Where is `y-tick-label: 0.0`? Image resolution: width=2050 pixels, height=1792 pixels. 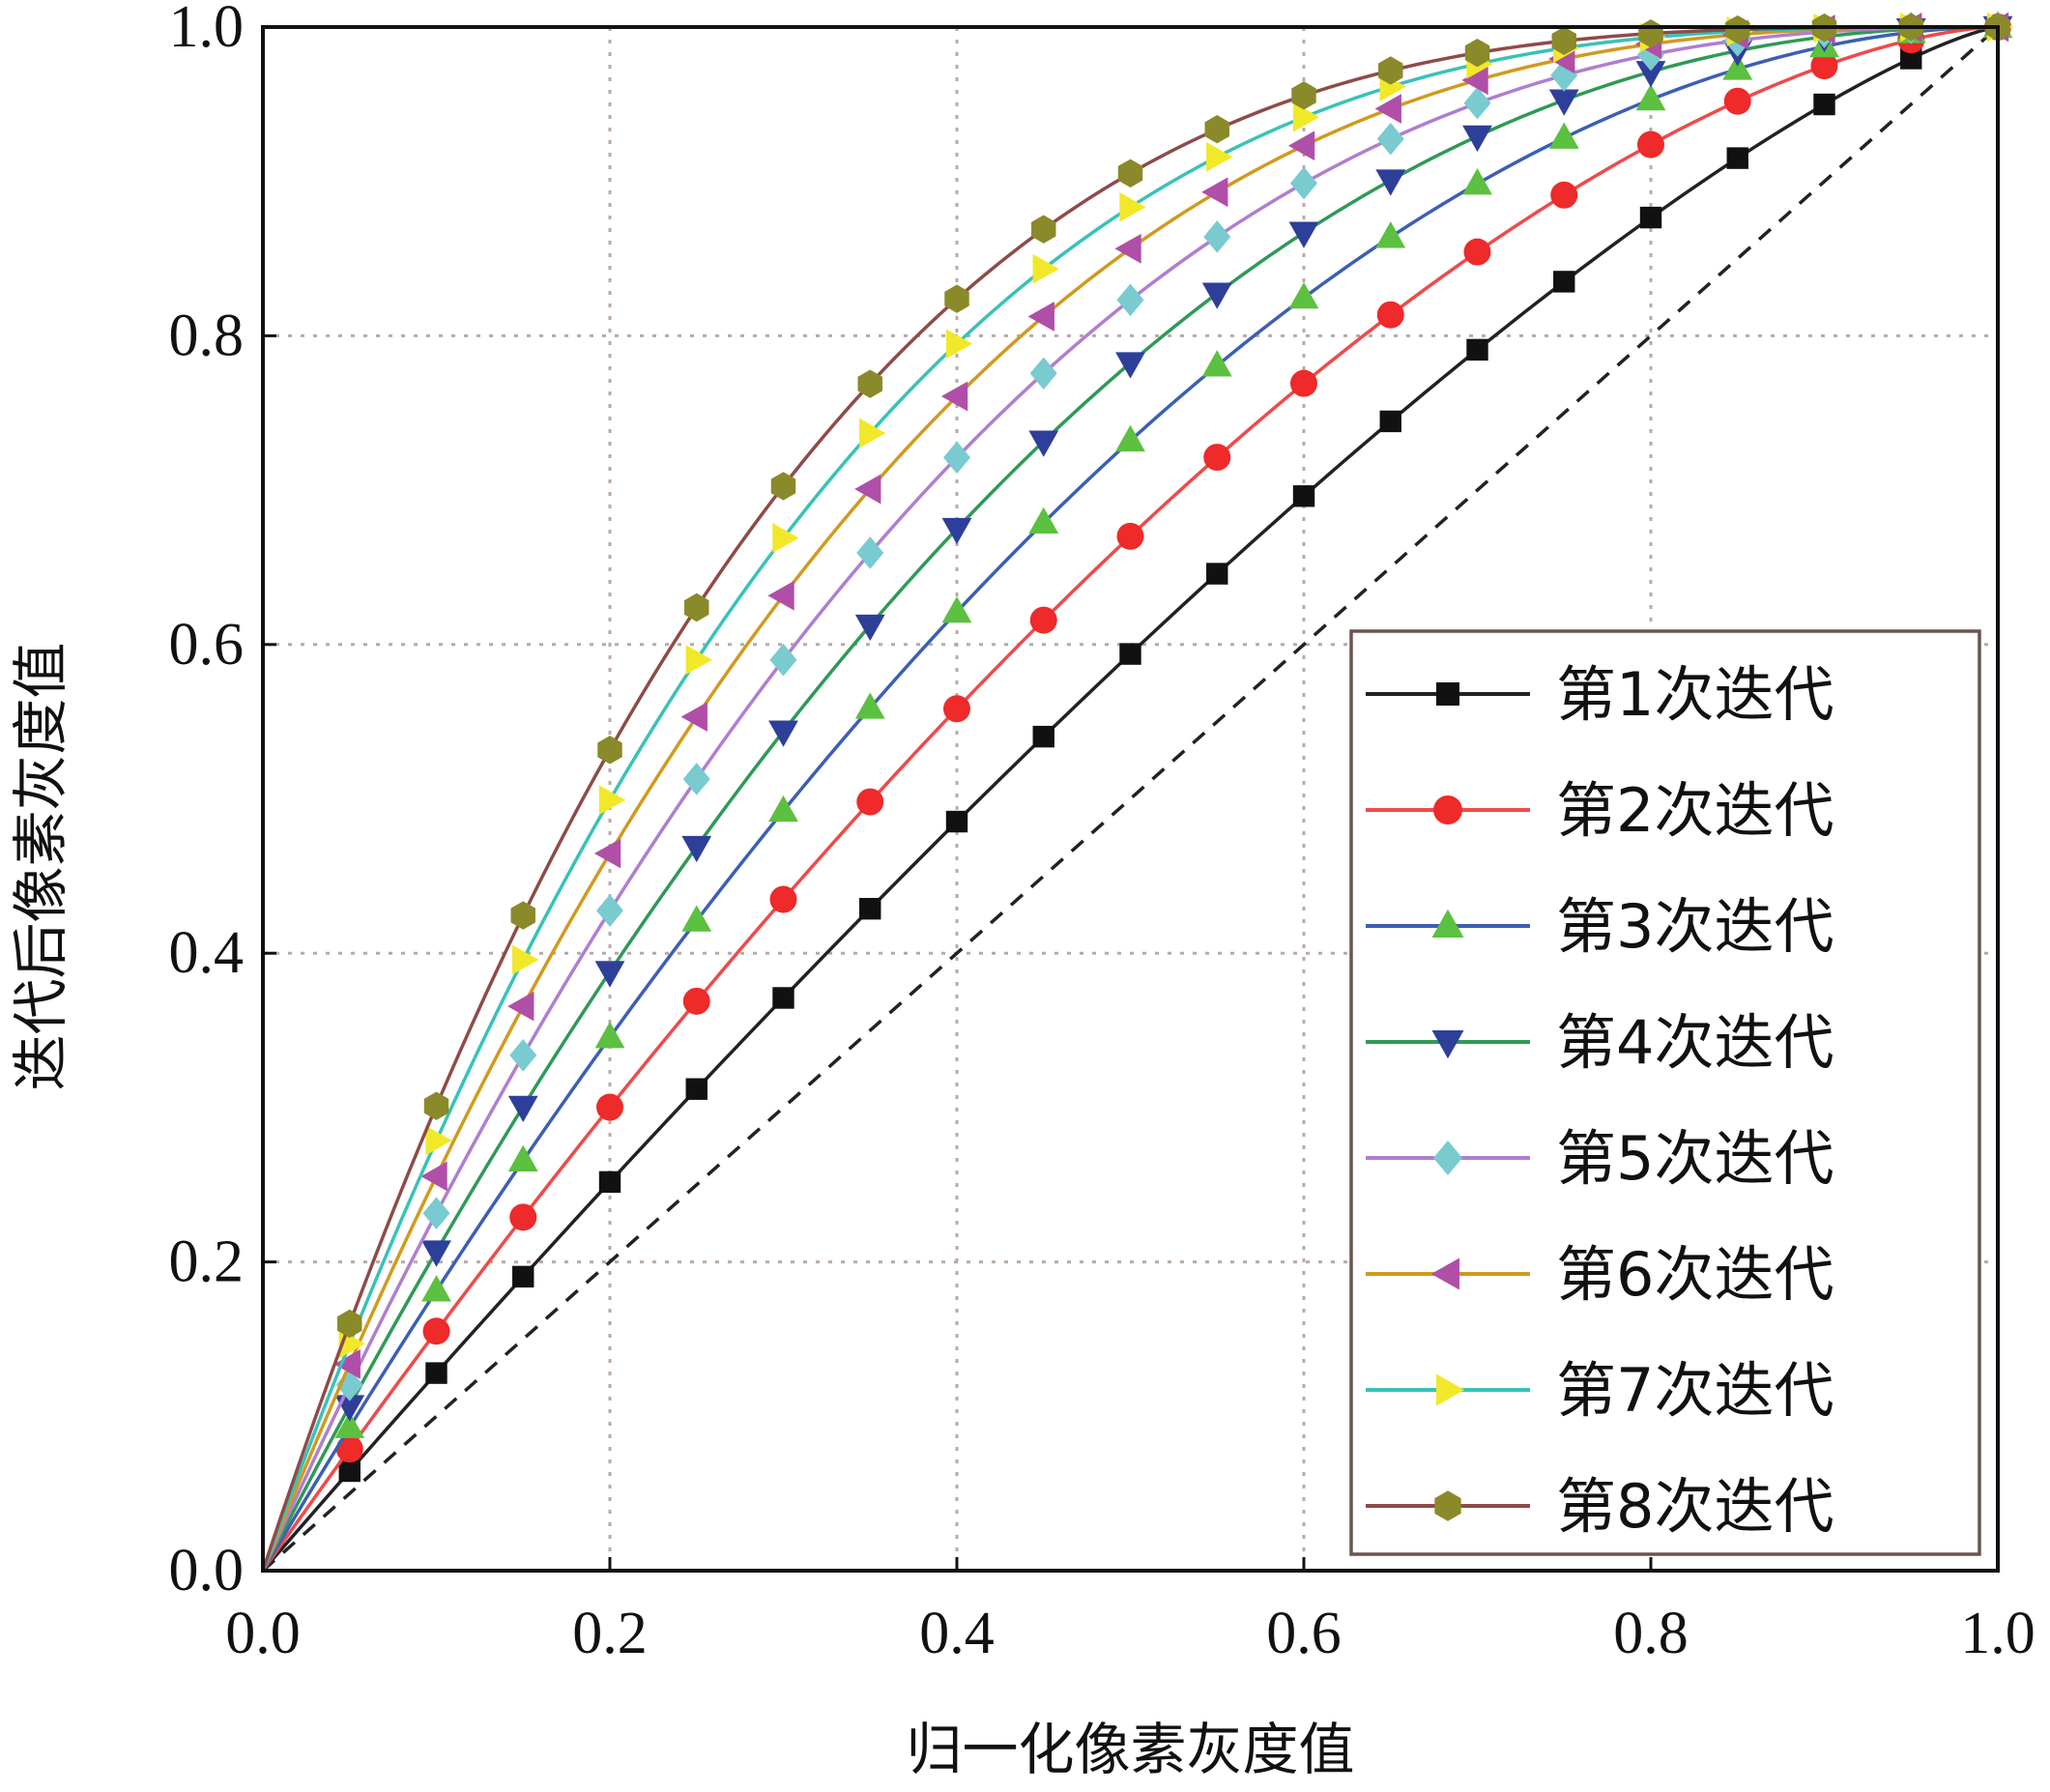 y-tick-label: 0.0 is located at coordinates (207, 1571).